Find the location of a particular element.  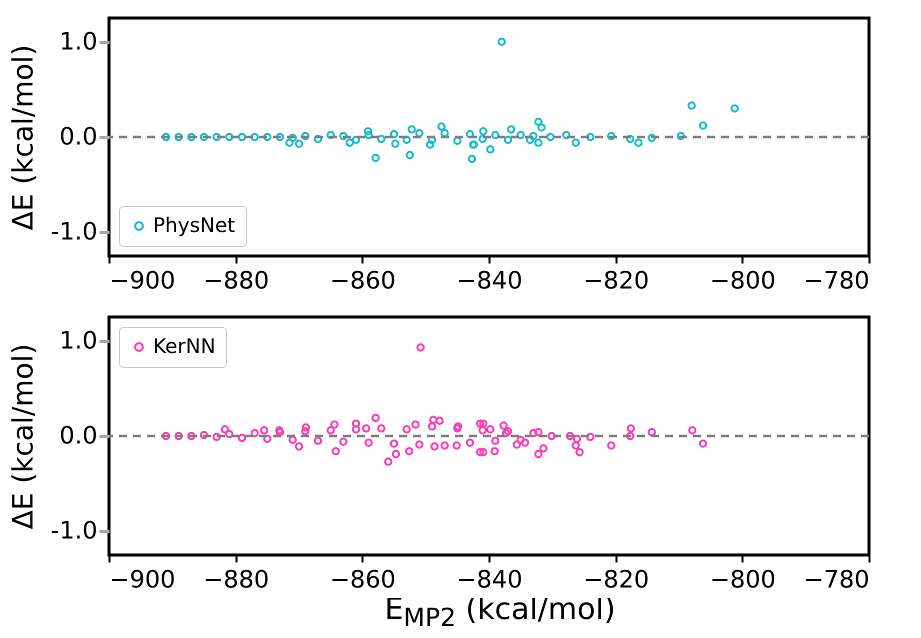

legend-label: PhysNet is located at coordinates (194, 225).